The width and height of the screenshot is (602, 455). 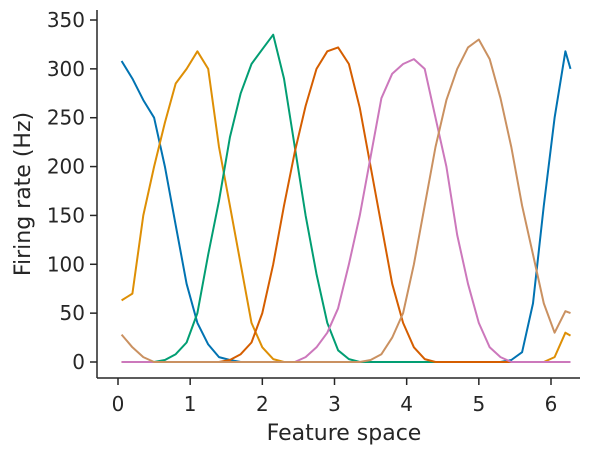 What do you see at coordinates (66, 264) in the screenshot?
I see `y-tick-label: 100` at bounding box center [66, 264].